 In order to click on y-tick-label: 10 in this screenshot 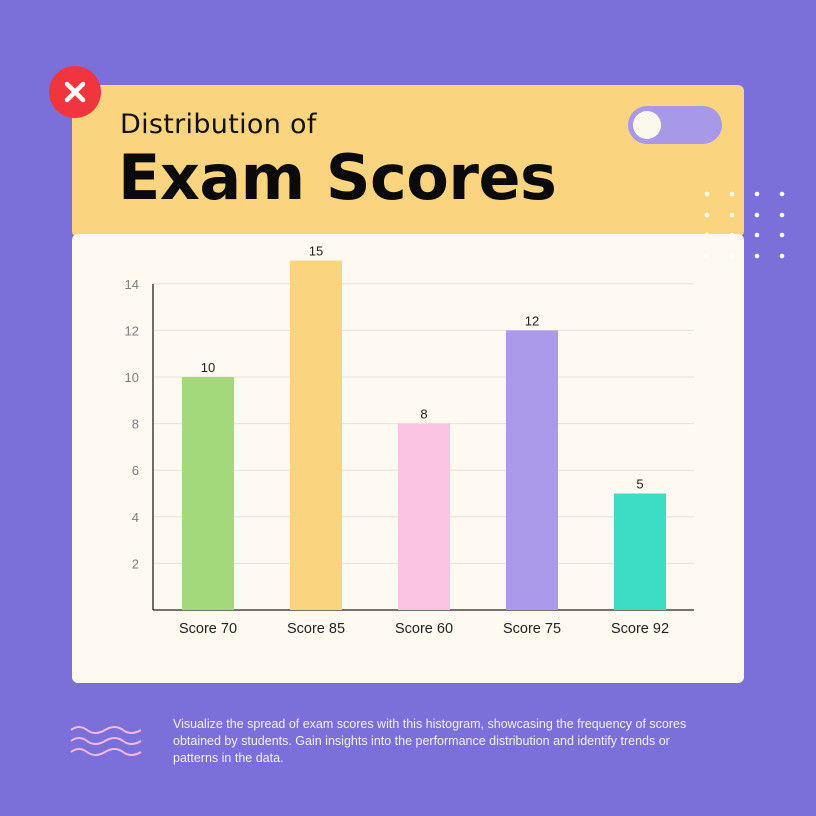, I will do `click(132, 377)`.